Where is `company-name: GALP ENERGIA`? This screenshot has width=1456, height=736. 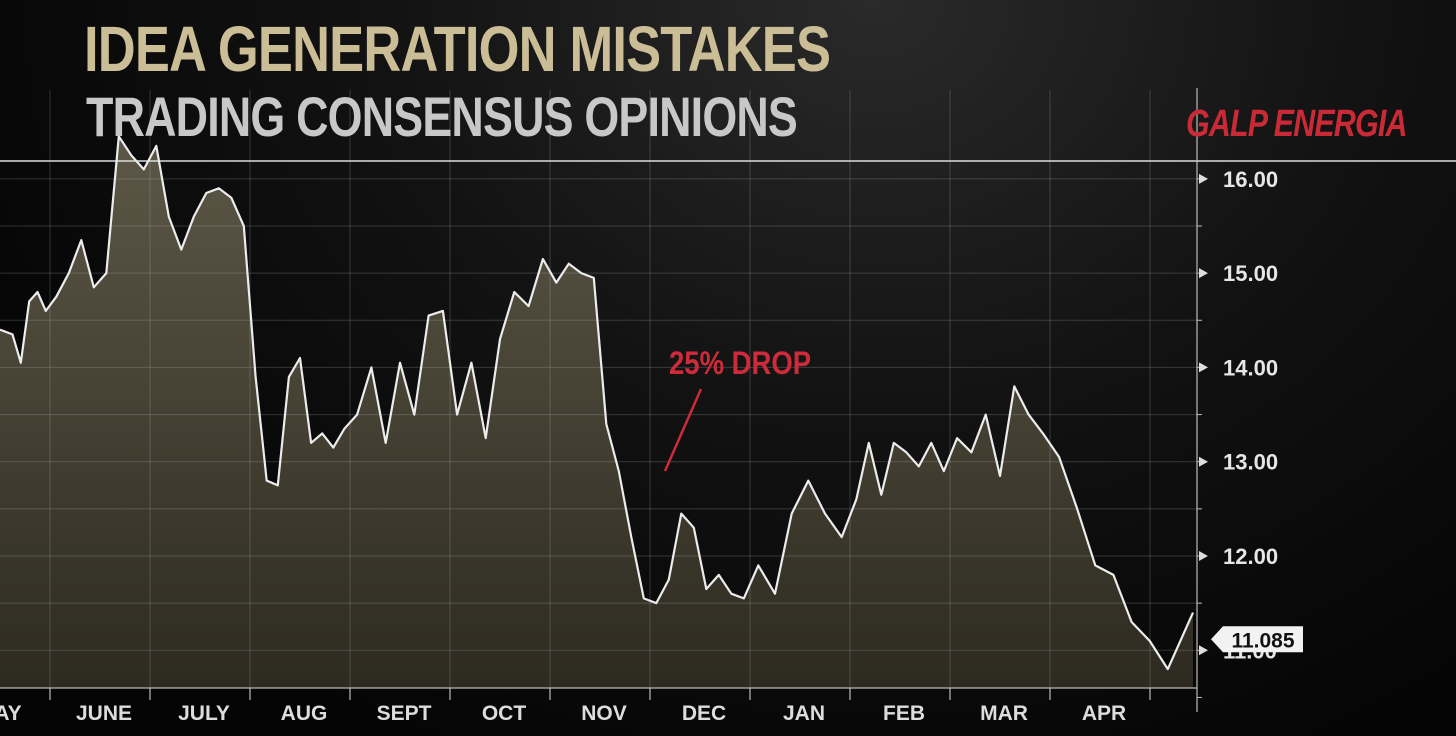 company-name: GALP ENERGIA is located at coordinates (1296, 124).